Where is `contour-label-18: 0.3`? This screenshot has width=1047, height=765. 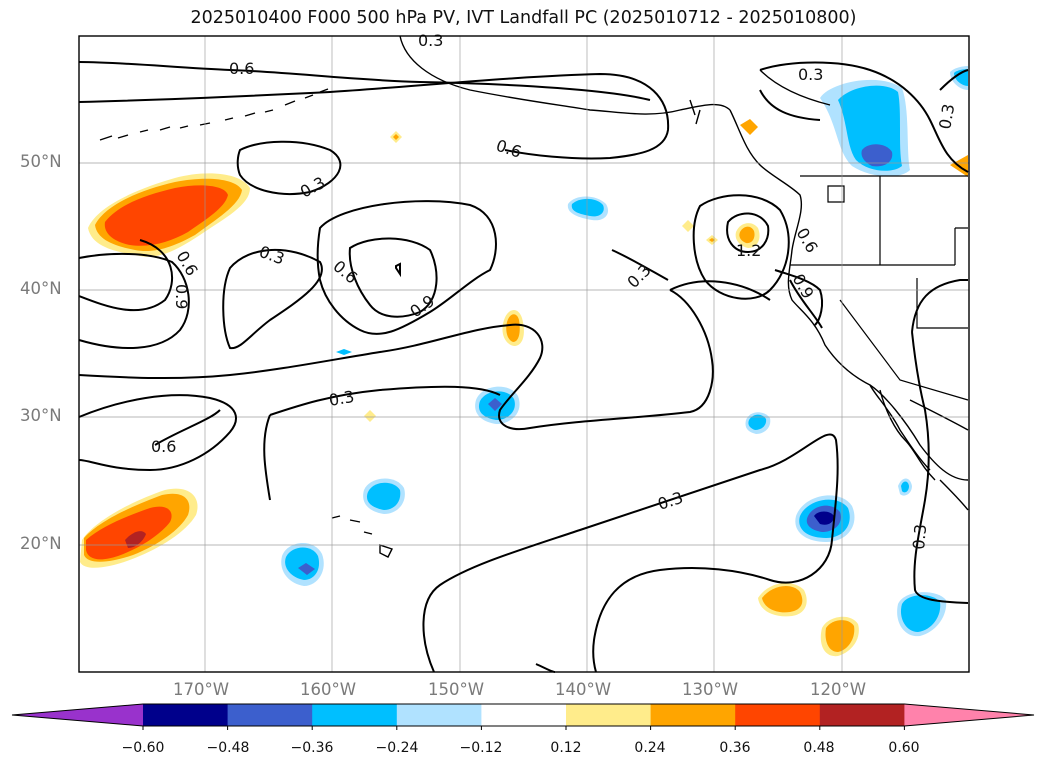
contour-label-18: 0.3 is located at coordinates (430, 40).